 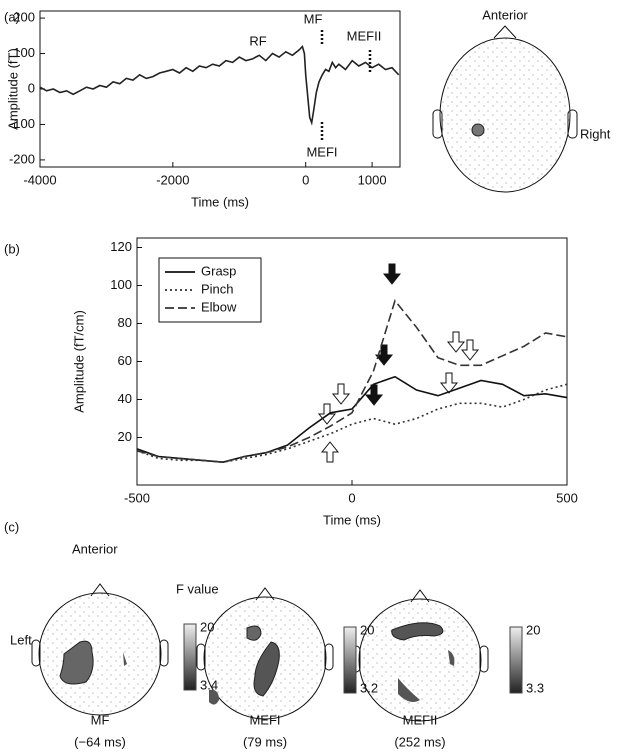 I want to click on panel-label: (a), so click(x=12, y=16).